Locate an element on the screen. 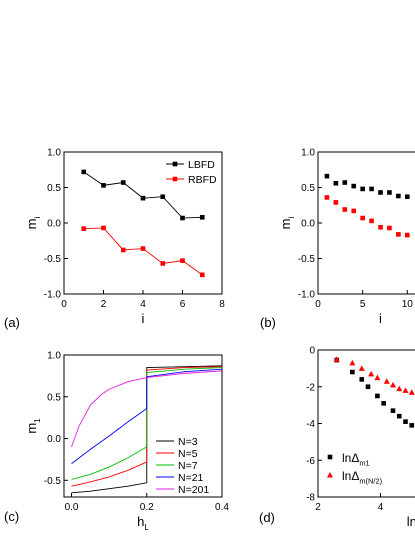 The width and height of the screenshot is (415, 537). x-tick-label: 0.0 is located at coordinates (72, 507).